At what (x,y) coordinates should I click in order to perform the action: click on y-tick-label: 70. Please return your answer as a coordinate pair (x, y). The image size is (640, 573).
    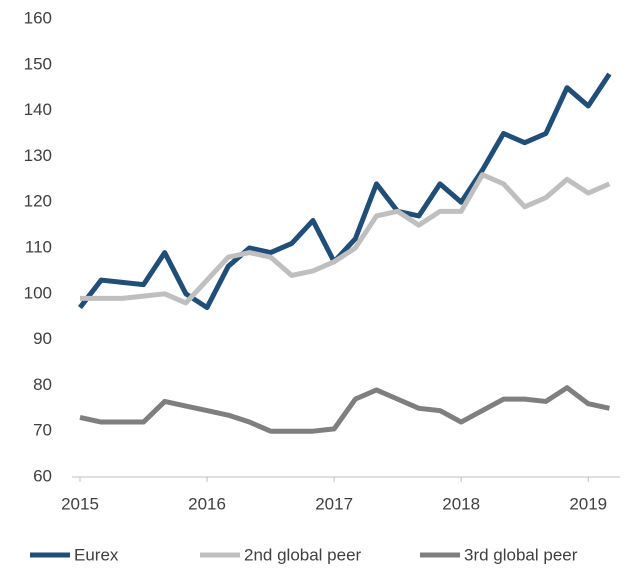
    Looking at the image, I should click on (42, 430).